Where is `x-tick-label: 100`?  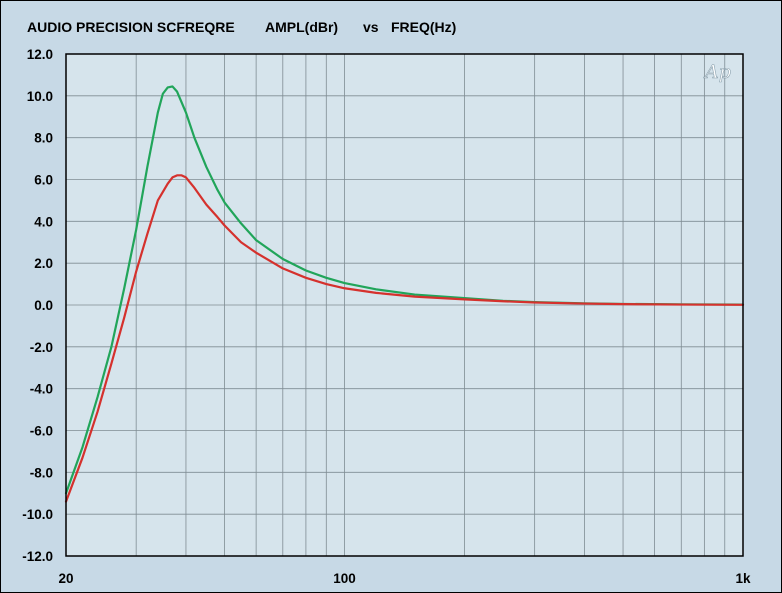 x-tick-label: 100 is located at coordinates (344, 578).